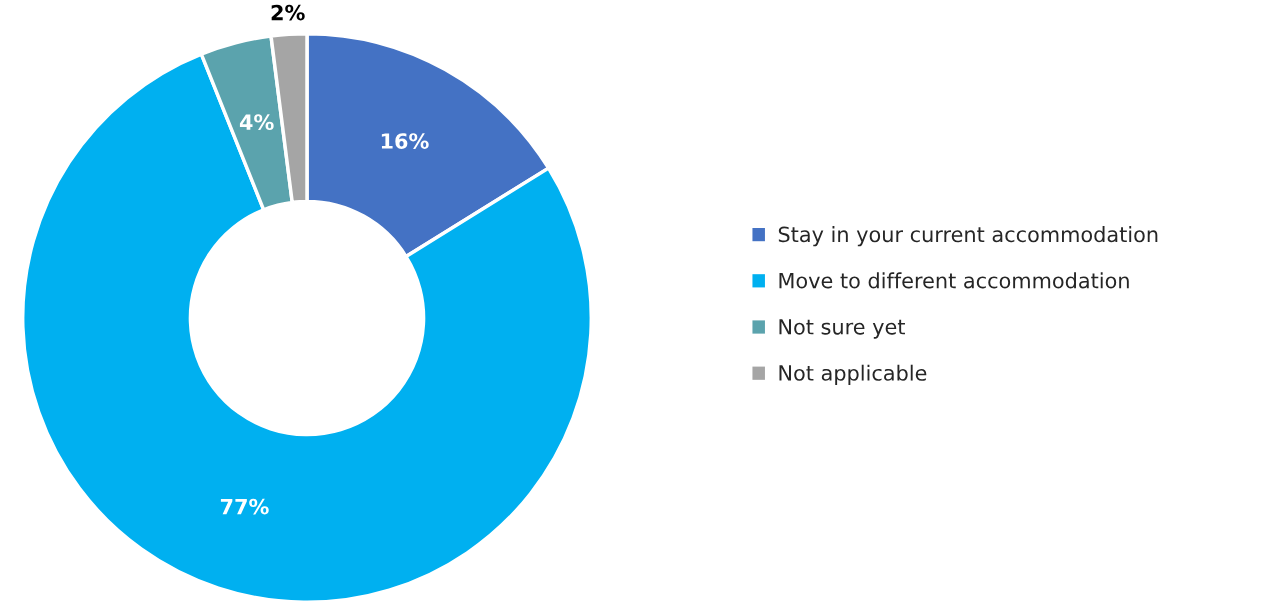 The height and width of the screenshot is (611, 1276). I want to click on data-label: 16%, so click(405, 141).